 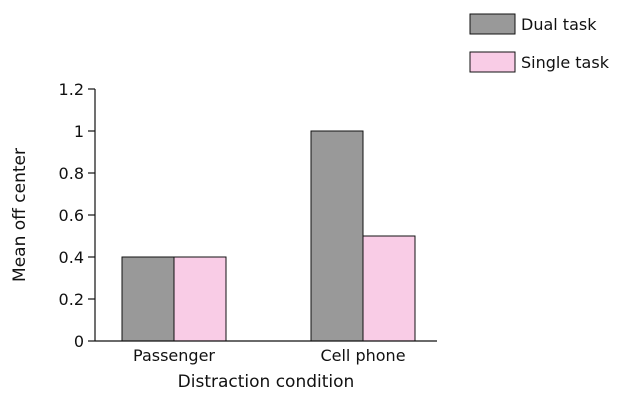 What do you see at coordinates (174, 355) in the screenshot?
I see `x-tick-label: Passenger` at bounding box center [174, 355].